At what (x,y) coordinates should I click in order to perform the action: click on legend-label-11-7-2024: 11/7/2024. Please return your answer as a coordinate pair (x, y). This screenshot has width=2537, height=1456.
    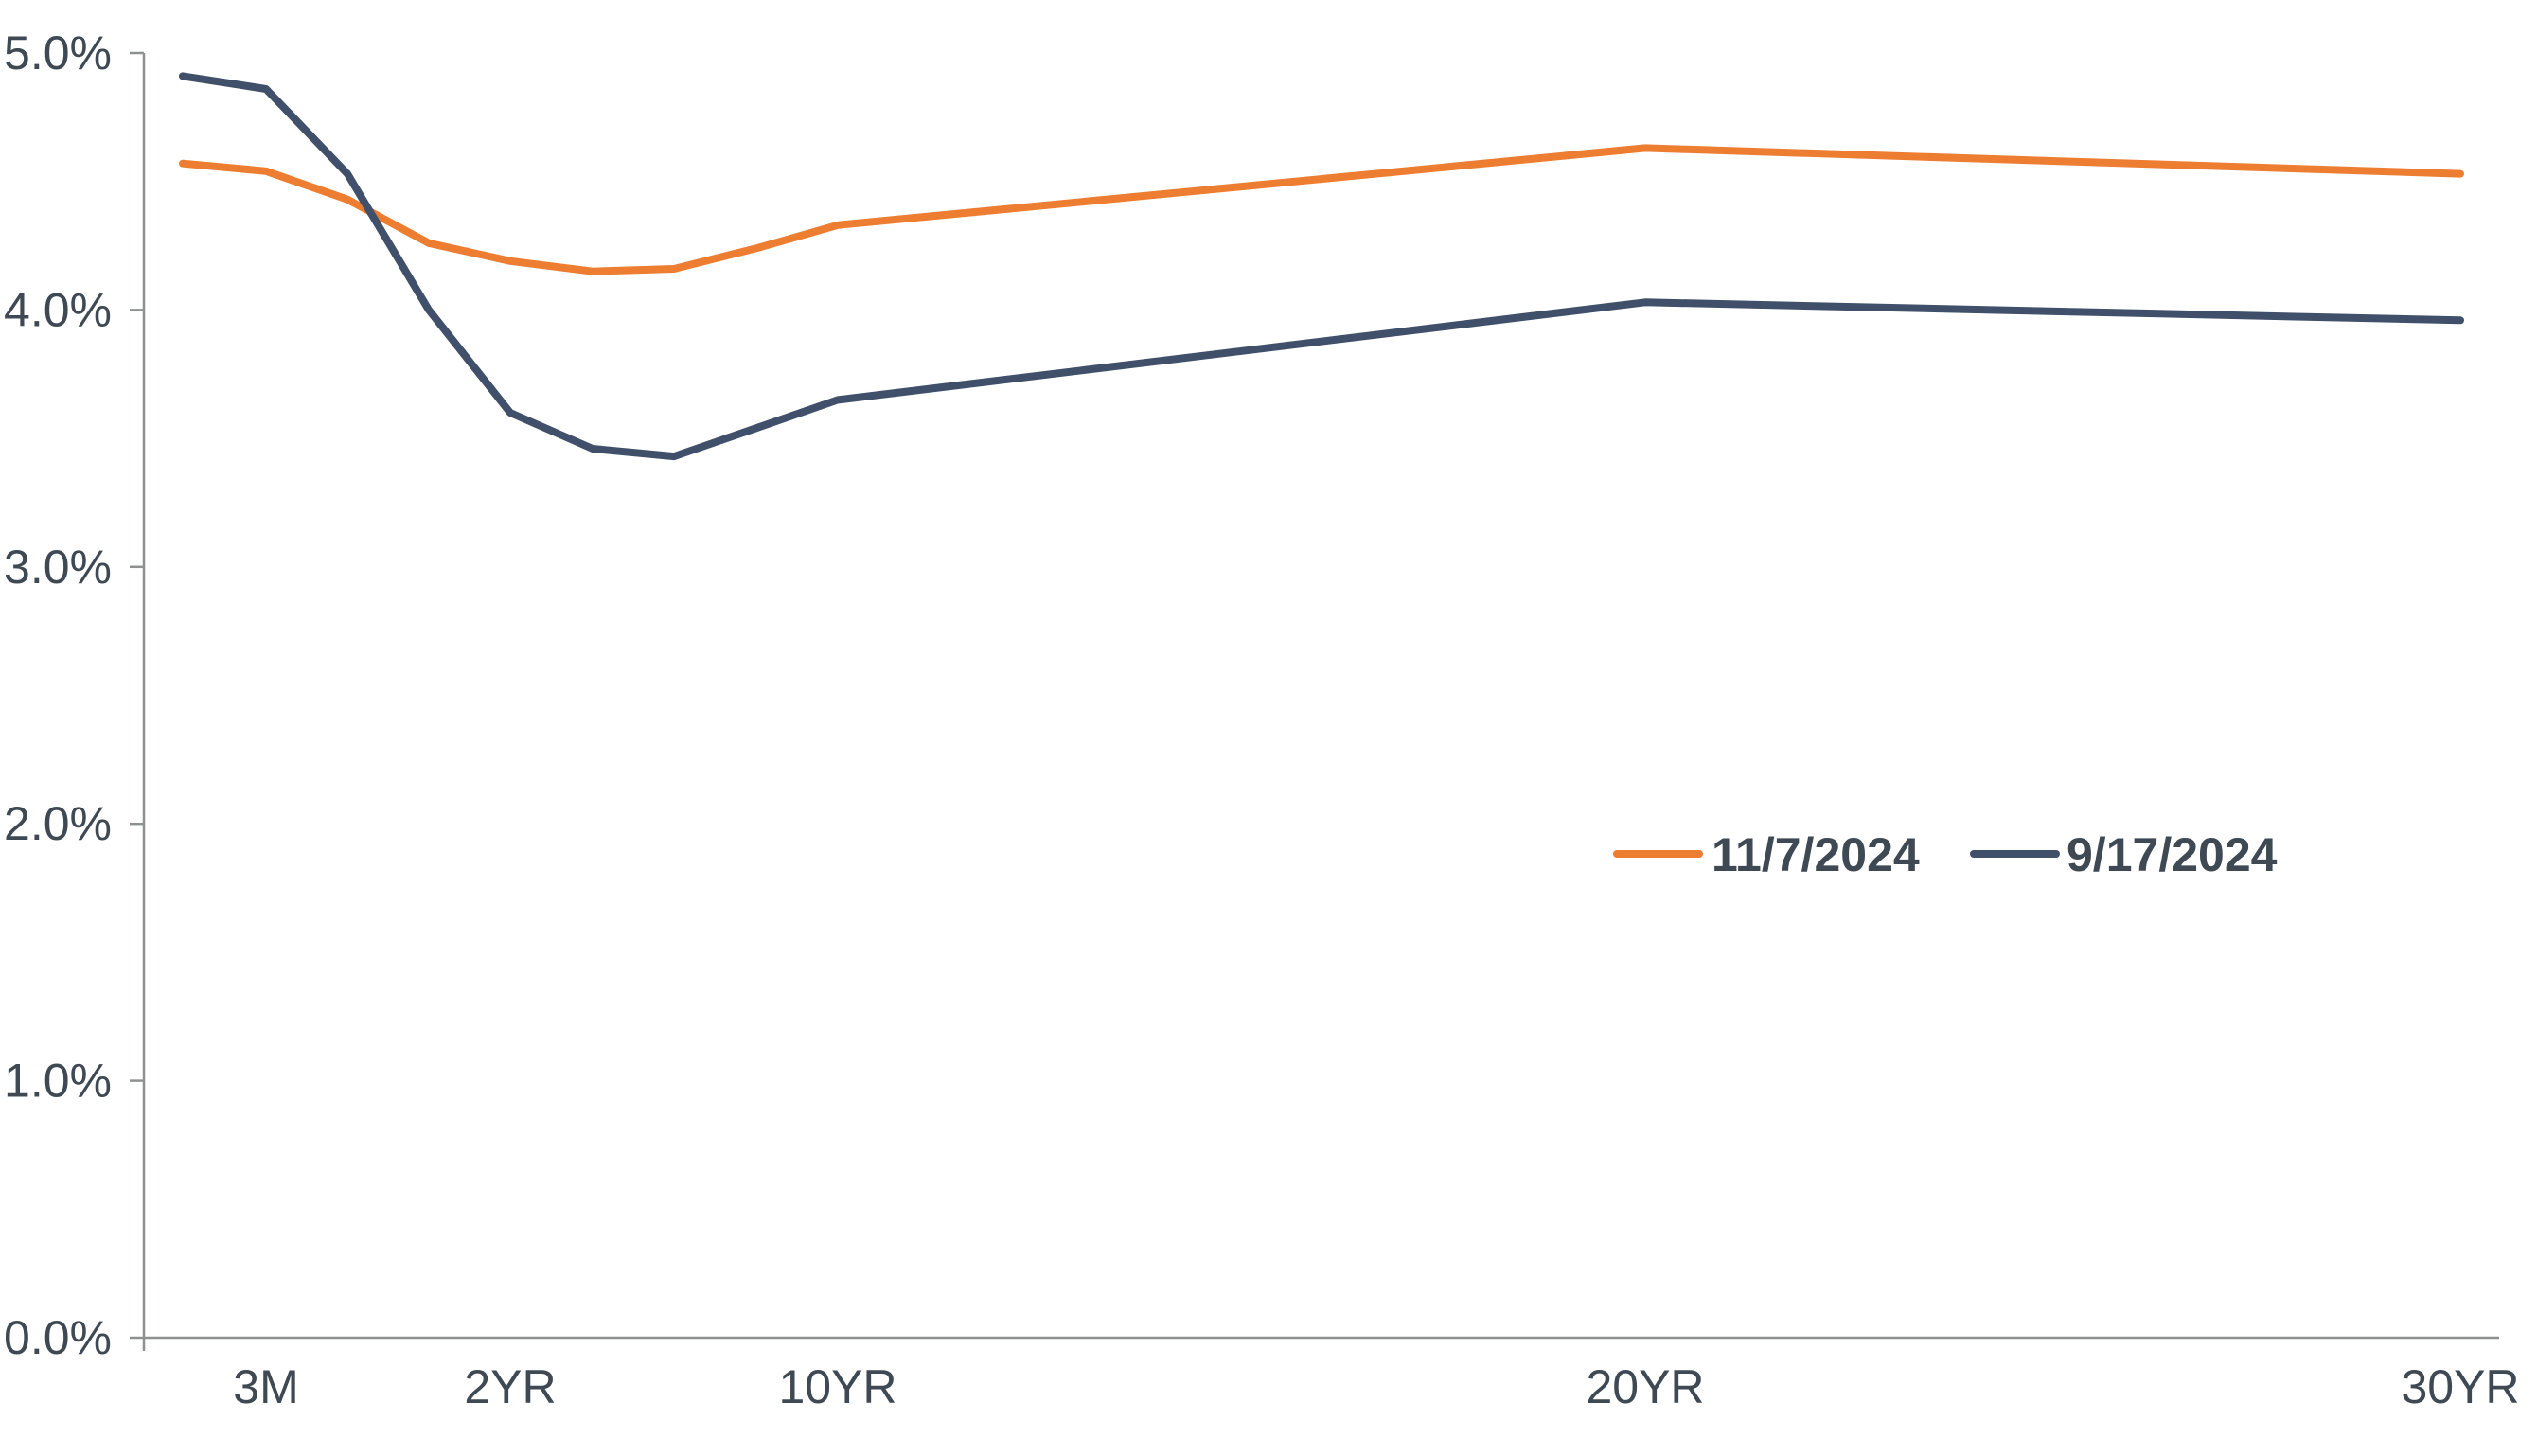
    Looking at the image, I should click on (1816, 854).